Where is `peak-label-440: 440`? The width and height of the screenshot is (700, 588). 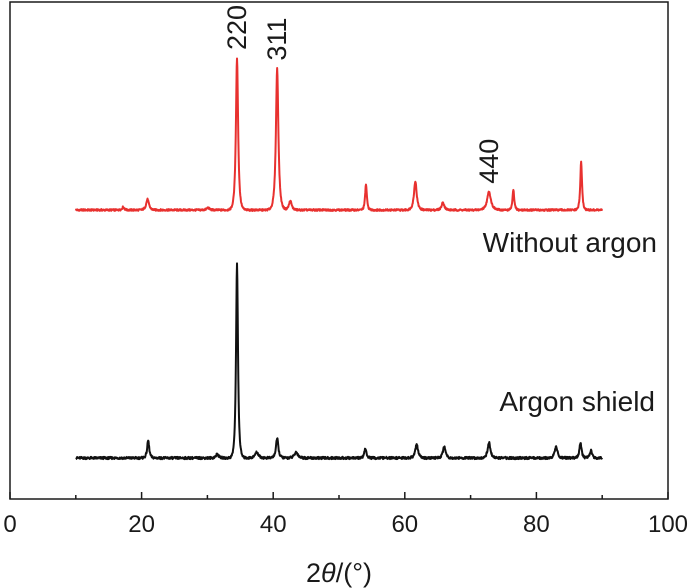 peak-label-440: 440 is located at coordinates (489, 161).